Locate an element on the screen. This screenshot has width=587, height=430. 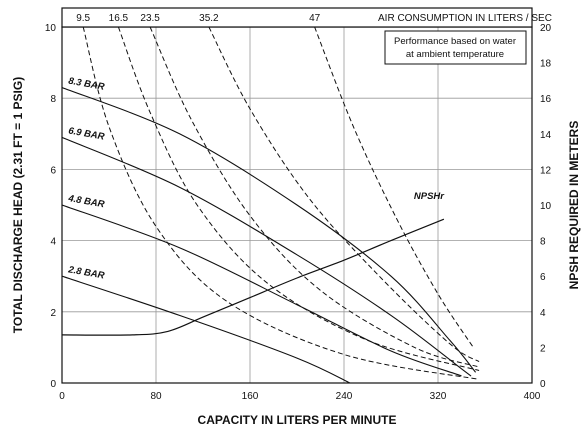
y-axis-label: TOTAL DISCHARGE HEAD (2.31 FT = 1 PSIG) is located at coordinates (18, 205).